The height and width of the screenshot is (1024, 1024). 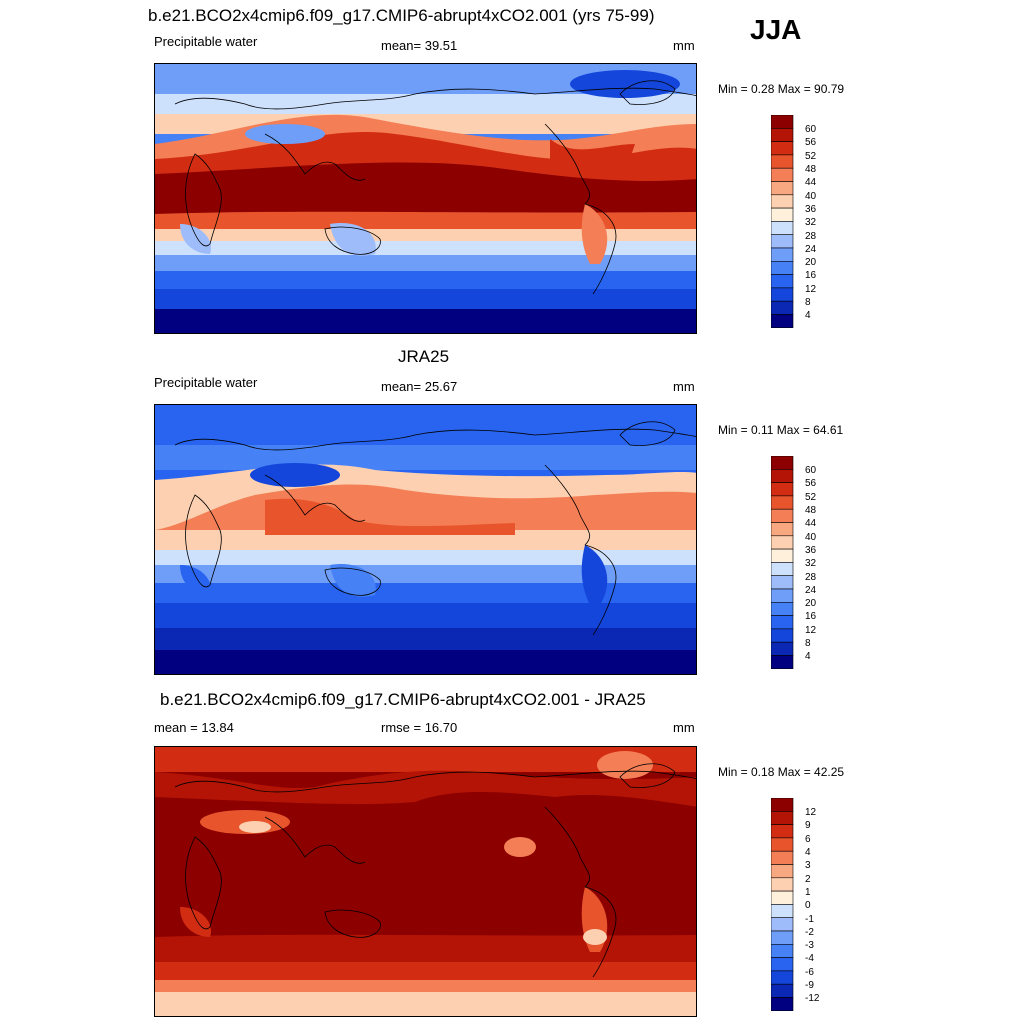 I want to click on panel1-labelbar-tick: 44, so click(x=811, y=182).